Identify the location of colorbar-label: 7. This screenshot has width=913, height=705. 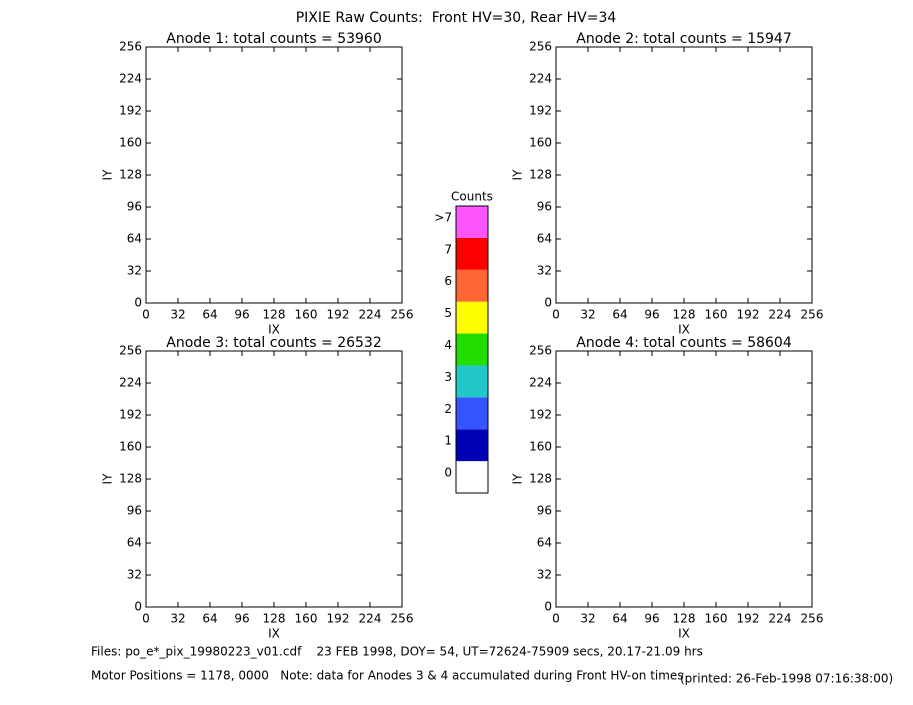
(448, 249).